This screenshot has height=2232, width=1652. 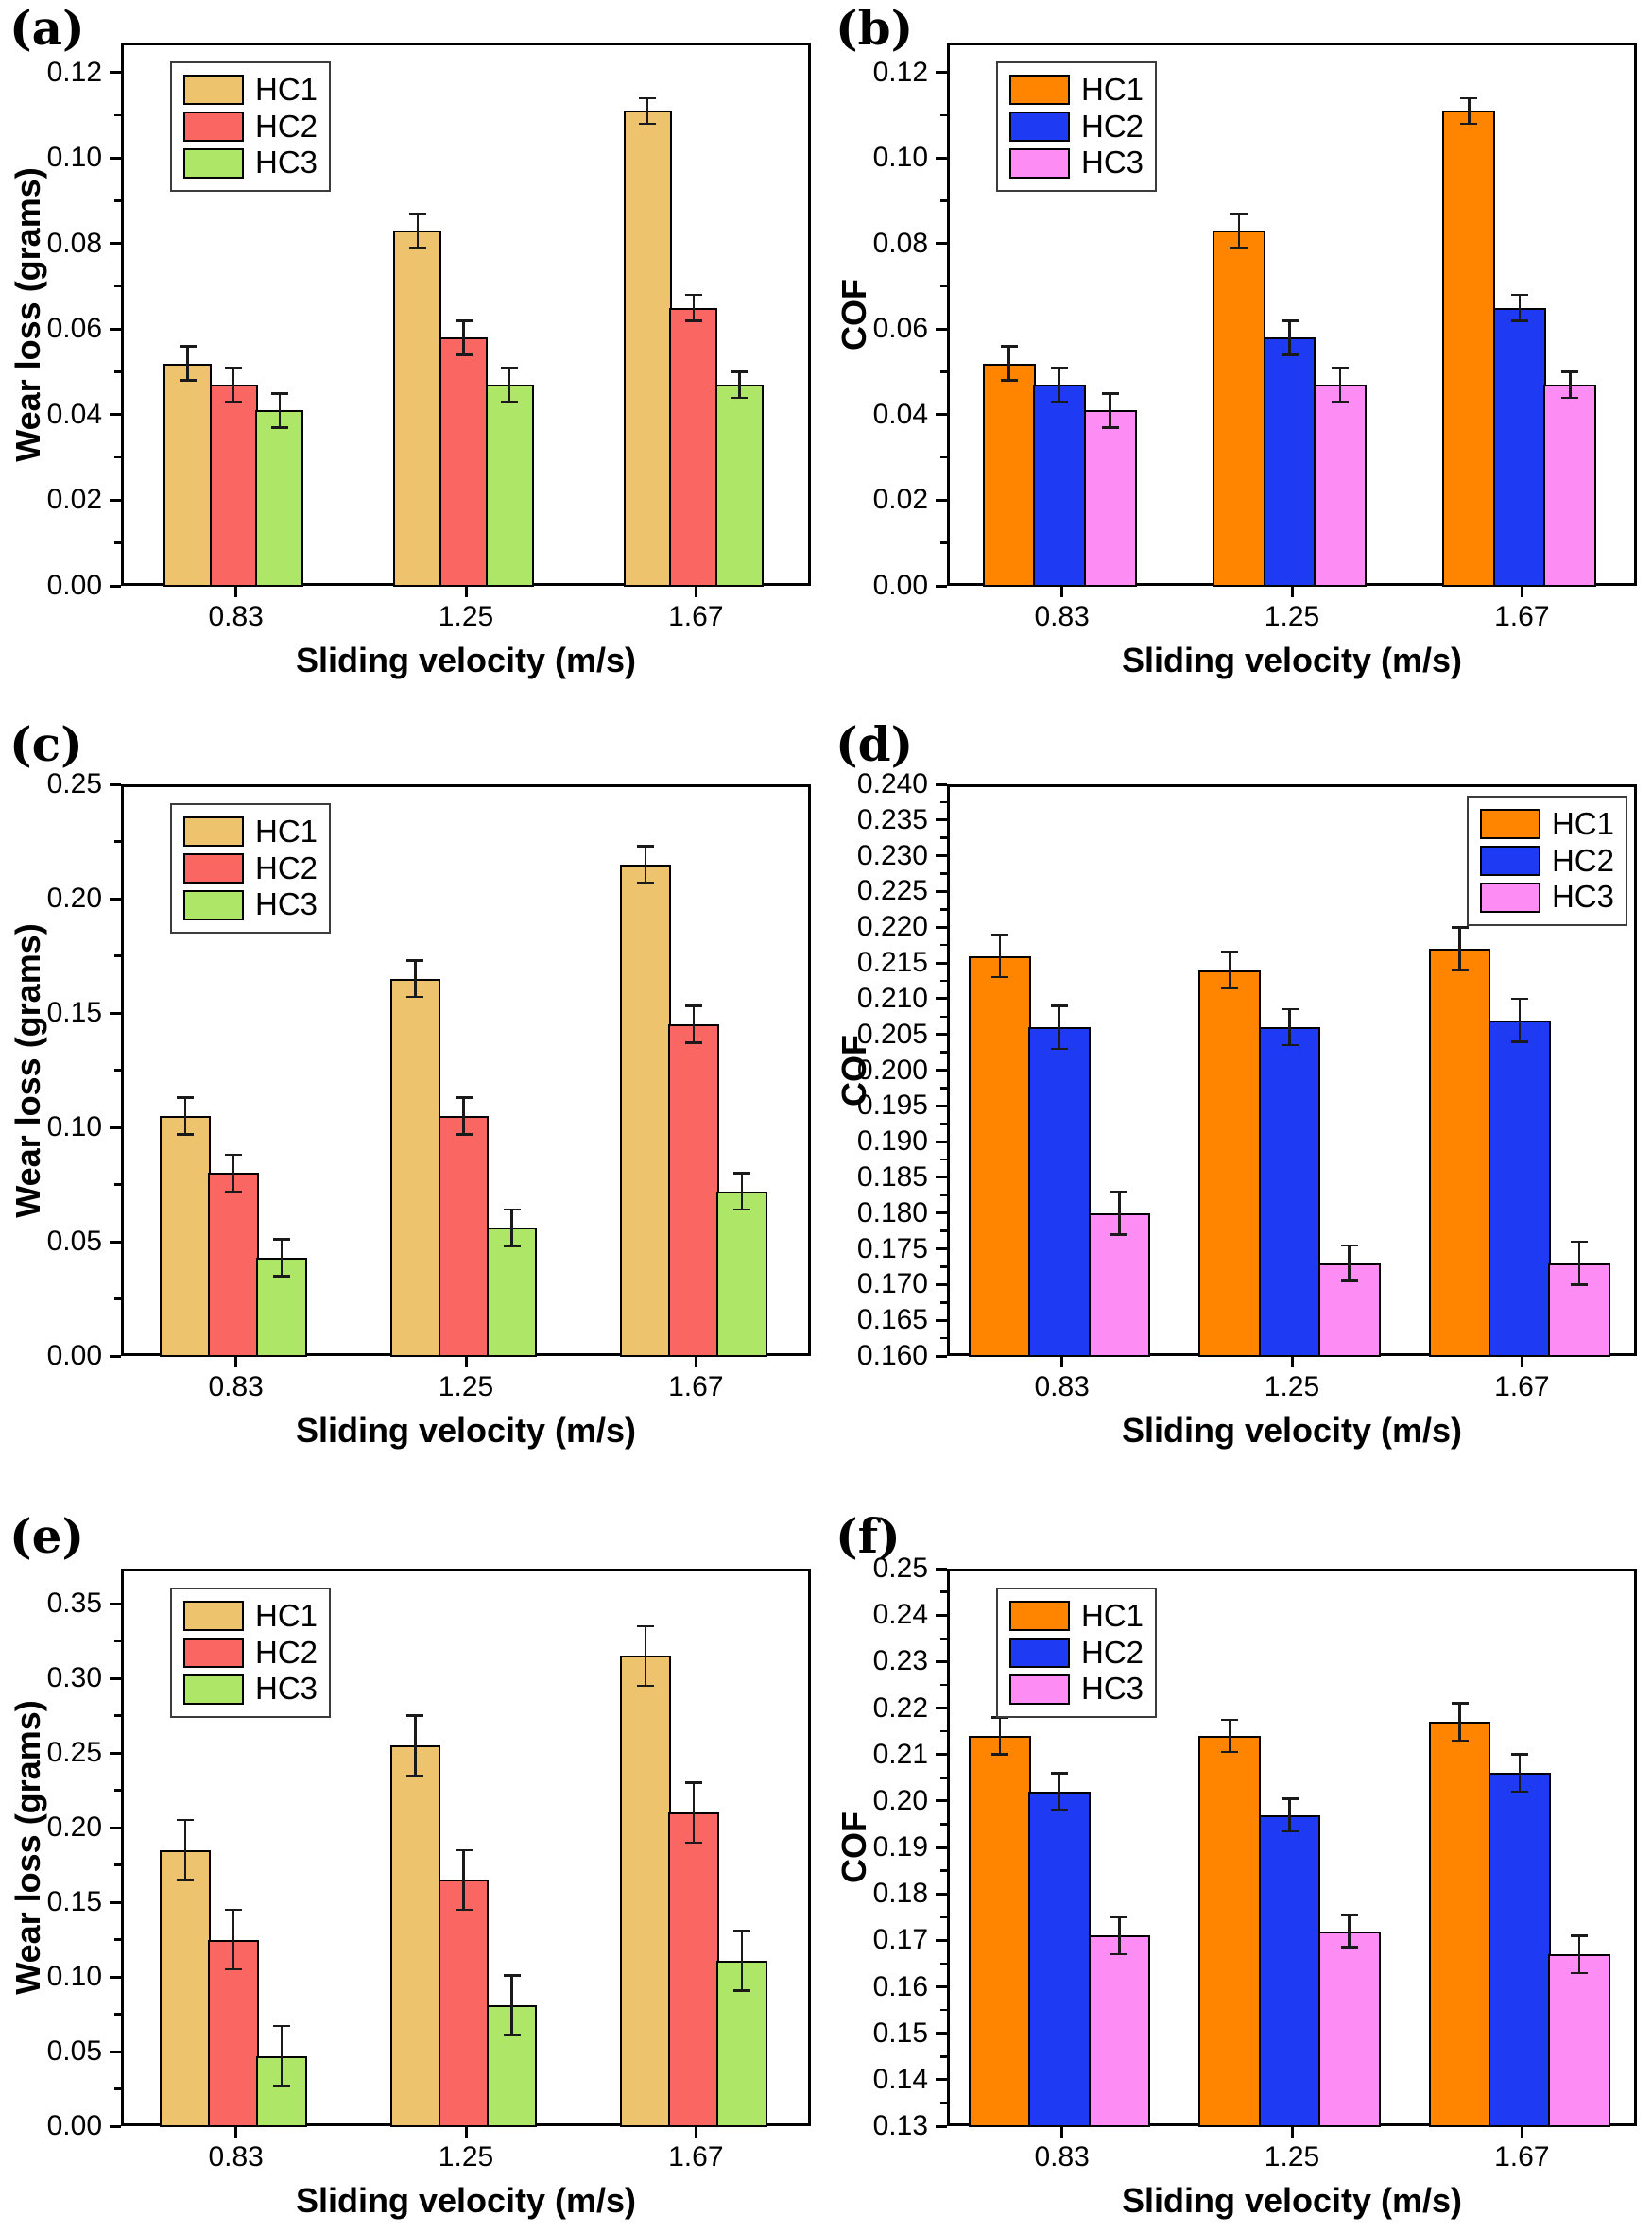 I want to click on x-tick-label: 1.25, so click(x=1292, y=616).